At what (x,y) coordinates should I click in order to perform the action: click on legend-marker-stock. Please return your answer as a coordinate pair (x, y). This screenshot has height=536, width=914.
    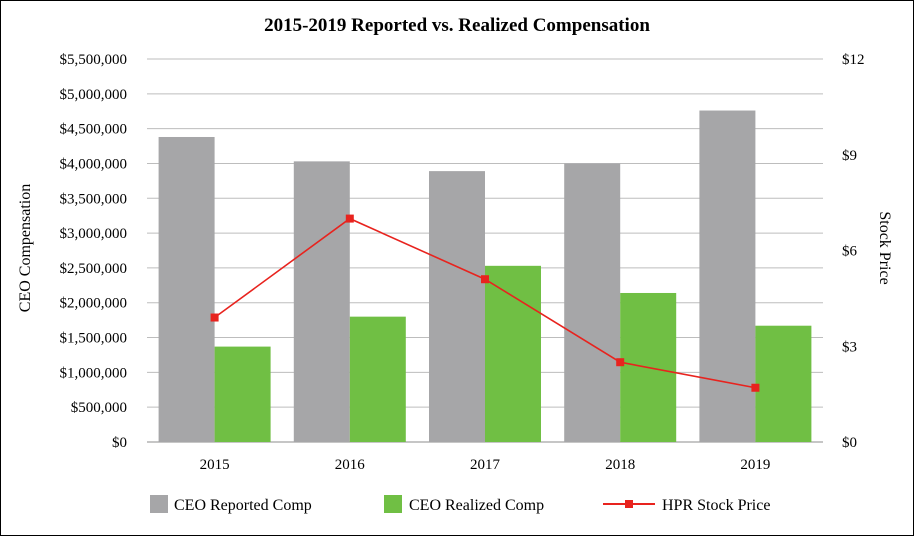
    Looking at the image, I should click on (629, 504).